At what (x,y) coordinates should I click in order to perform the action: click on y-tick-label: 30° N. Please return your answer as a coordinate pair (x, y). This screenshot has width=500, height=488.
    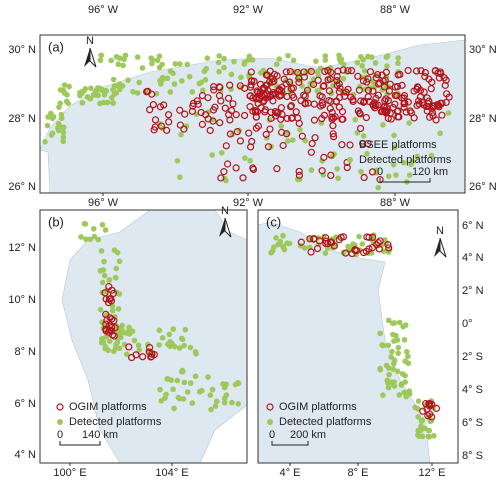
    Looking at the image, I should click on (22, 50).